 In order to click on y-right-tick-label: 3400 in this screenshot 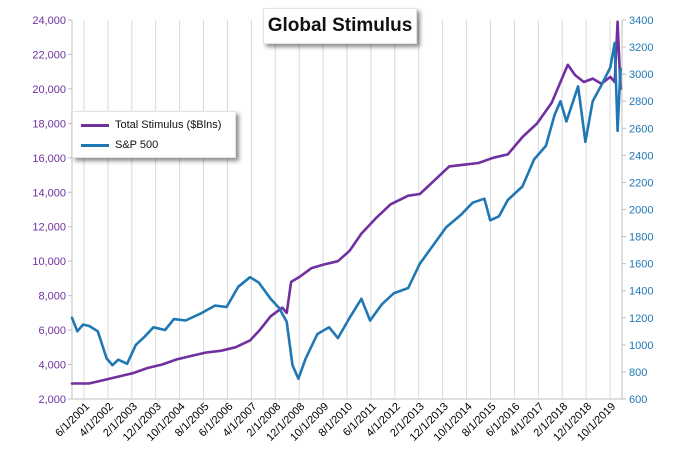, I will do `click(641, 21)`.